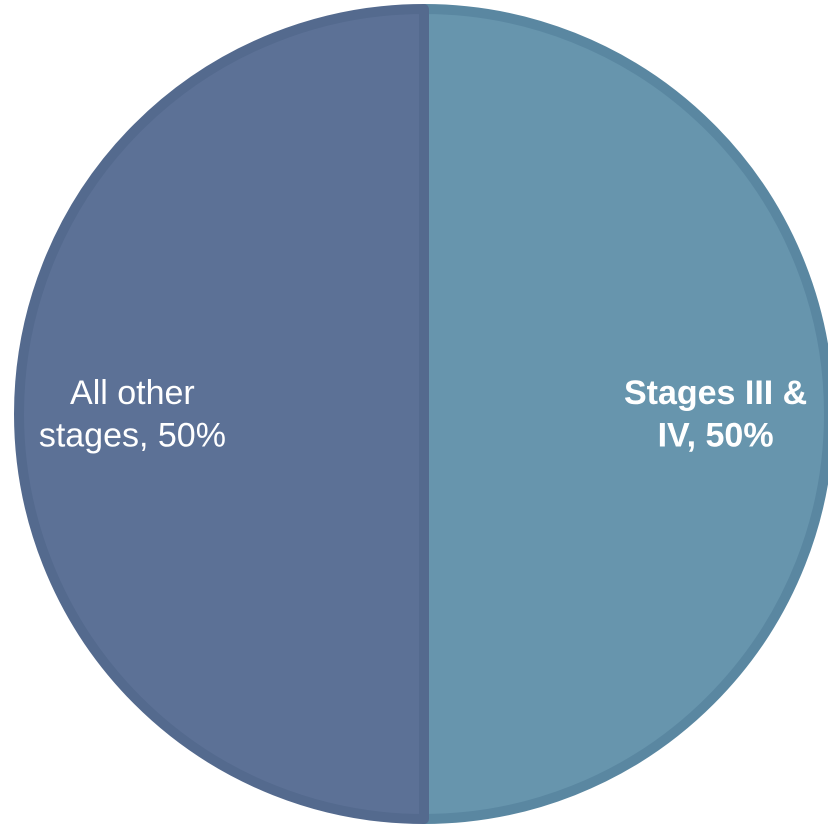  I want to click on slice-label-line: All other, so click(132, 393).